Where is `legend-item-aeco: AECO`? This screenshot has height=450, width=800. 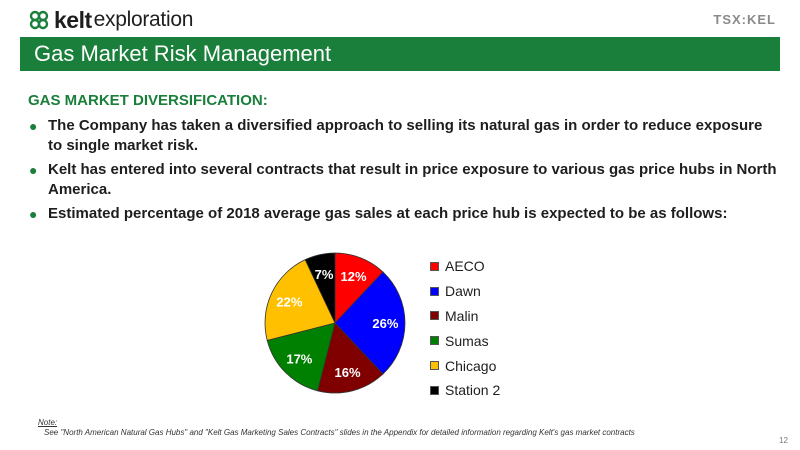
legend-item-aeco: AECO is located at coordinates (465, 266).